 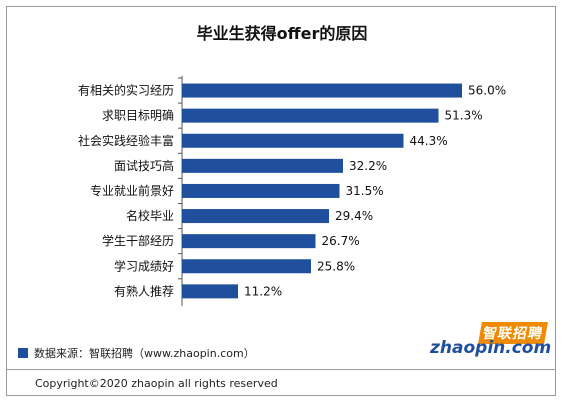 I want to click on category-label: 学习成绩好, so click(x=144, y=265).